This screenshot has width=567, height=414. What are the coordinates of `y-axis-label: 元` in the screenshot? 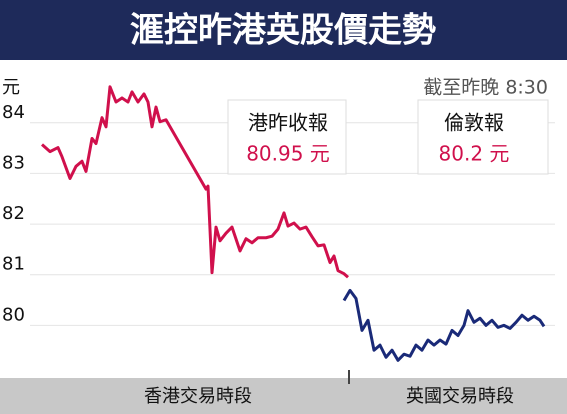 It's located at (11, 87).